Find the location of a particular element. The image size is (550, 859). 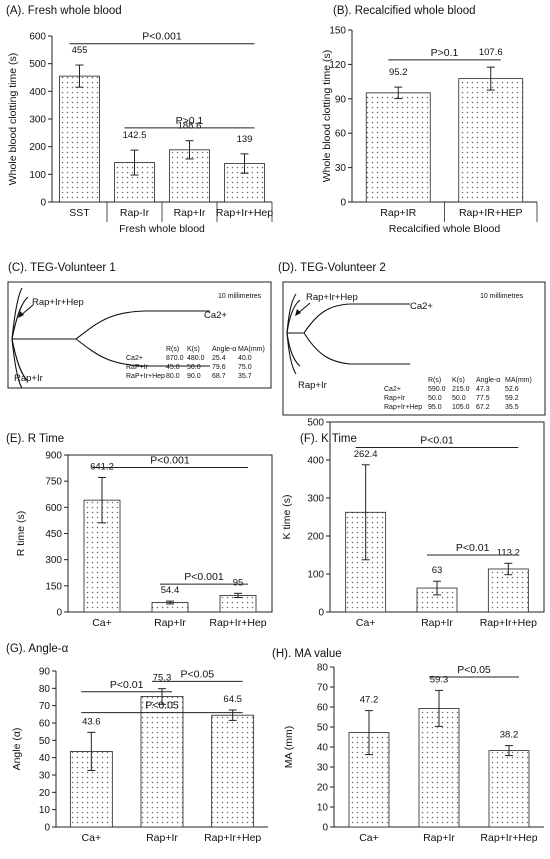

chart-h-bar is located at coordinates (509, 789).